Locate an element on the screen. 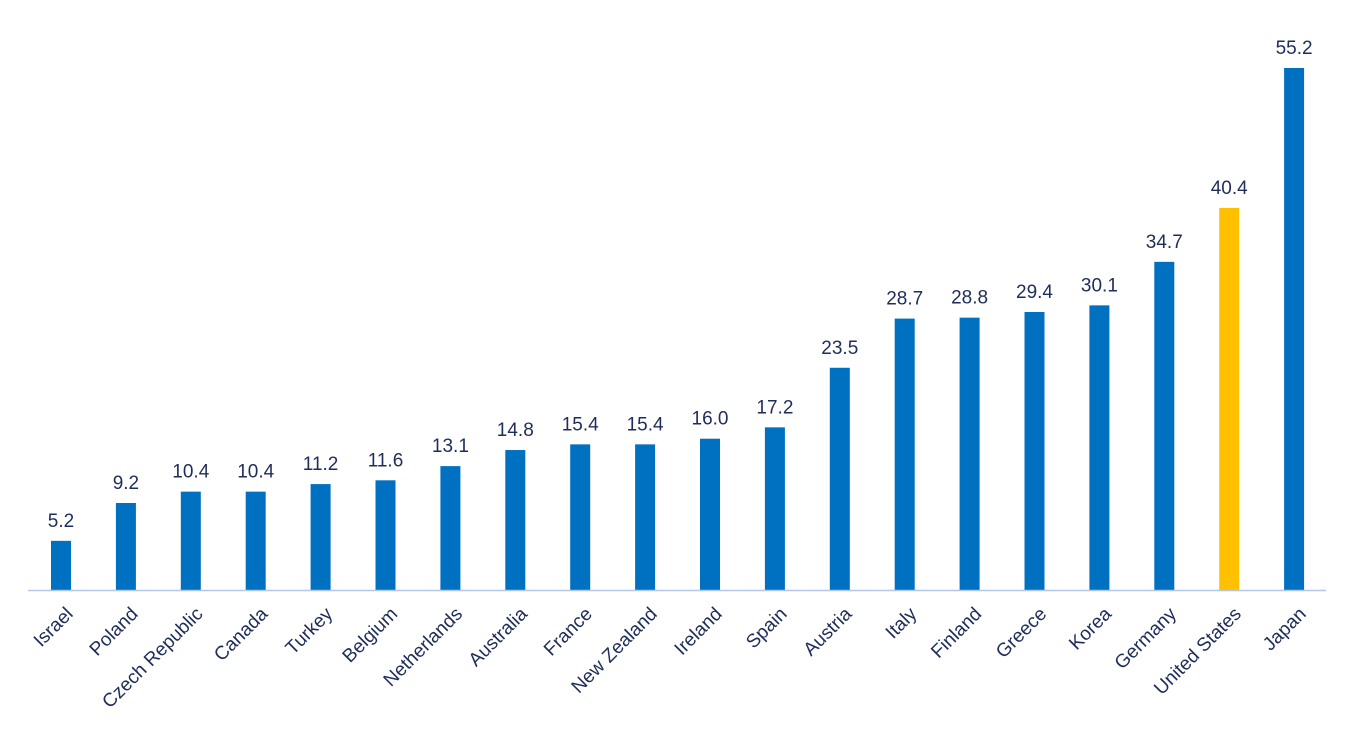 This screenshot has width=1350, height=749. category-label: Australia is located at coordinates (498, 636).